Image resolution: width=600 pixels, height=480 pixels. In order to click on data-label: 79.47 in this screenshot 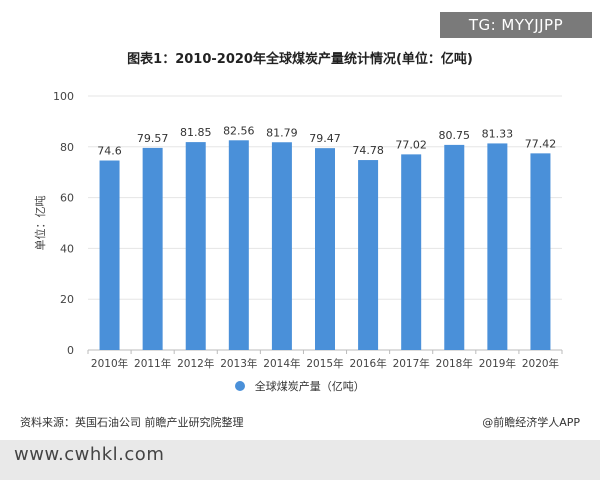, I will do `click(325, 138)`.